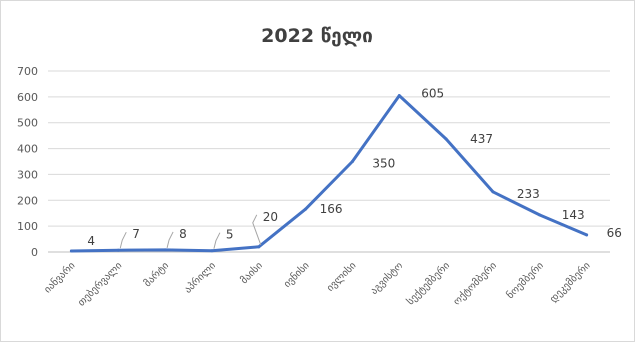 Image resolution: width=635 pixels, height=342 pixels. Describe the element at coordinates (136, 234) in the screenshot. I see `data-label: 7` at that location.